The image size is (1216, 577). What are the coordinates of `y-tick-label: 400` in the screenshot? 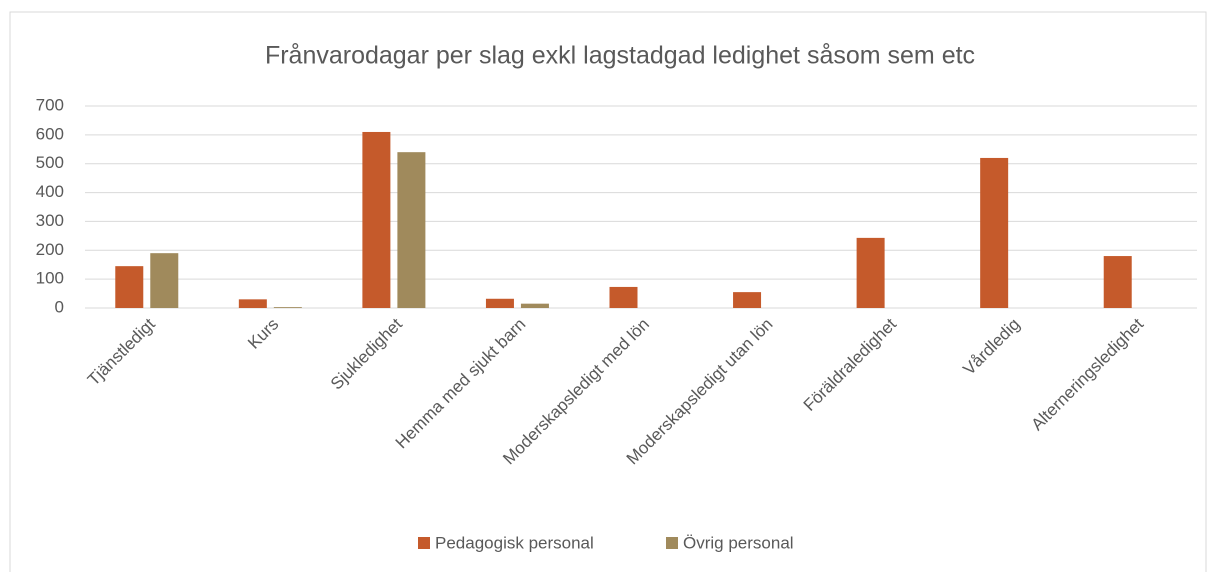 It's located at (50, 191).